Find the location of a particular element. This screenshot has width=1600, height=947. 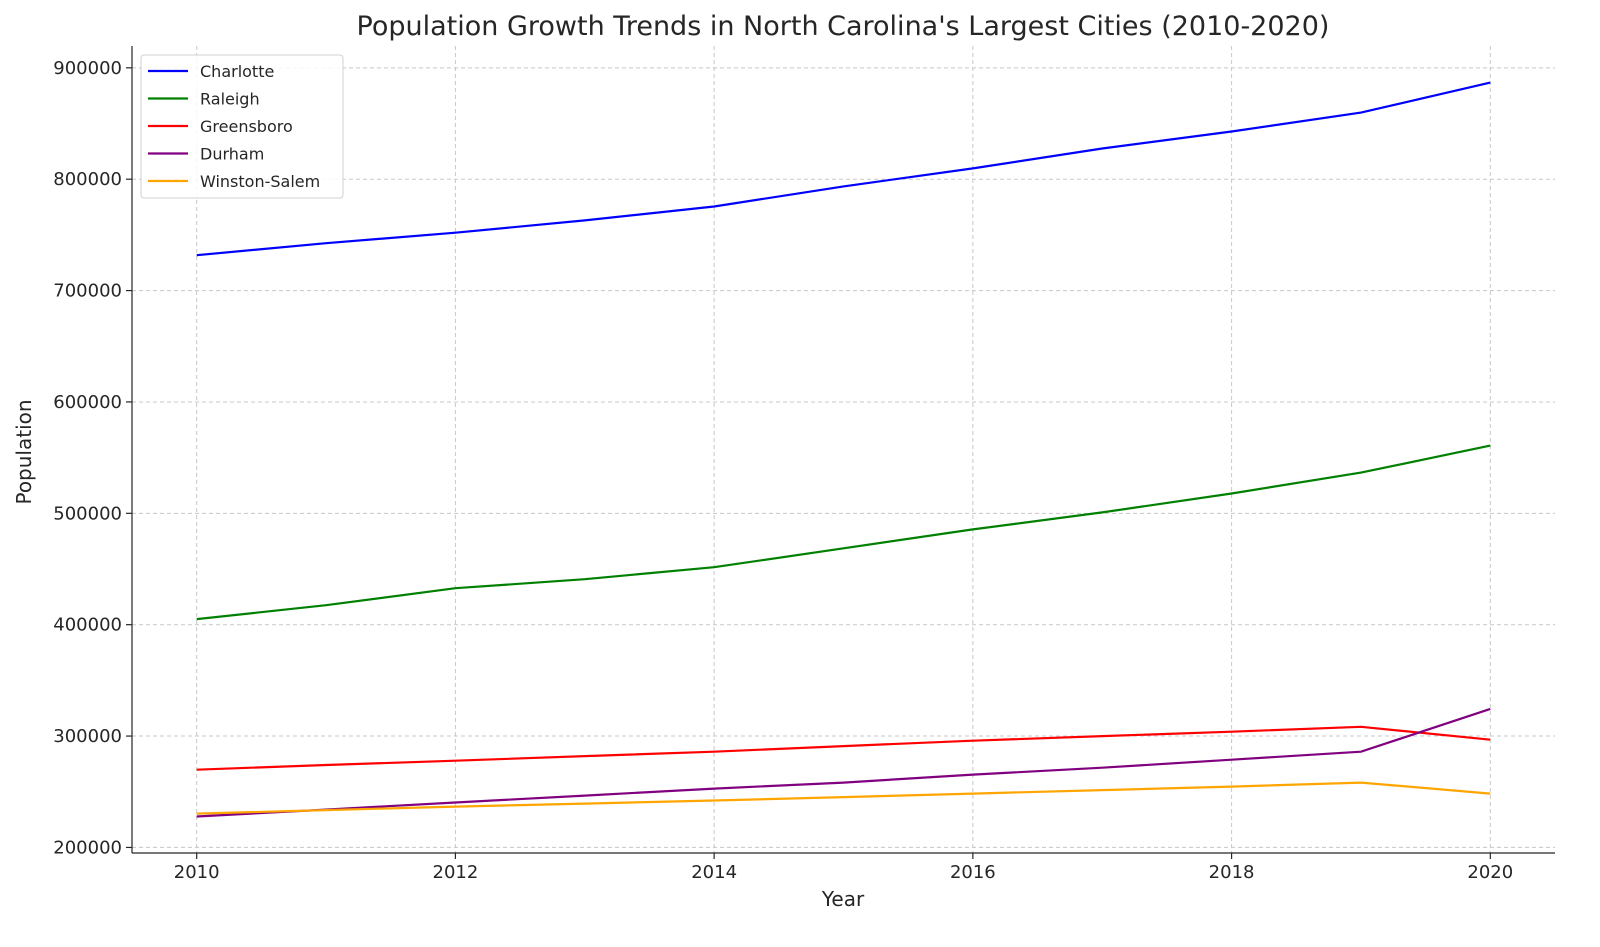

x-tick-label: 2010 is located at coordinates (197, 872).